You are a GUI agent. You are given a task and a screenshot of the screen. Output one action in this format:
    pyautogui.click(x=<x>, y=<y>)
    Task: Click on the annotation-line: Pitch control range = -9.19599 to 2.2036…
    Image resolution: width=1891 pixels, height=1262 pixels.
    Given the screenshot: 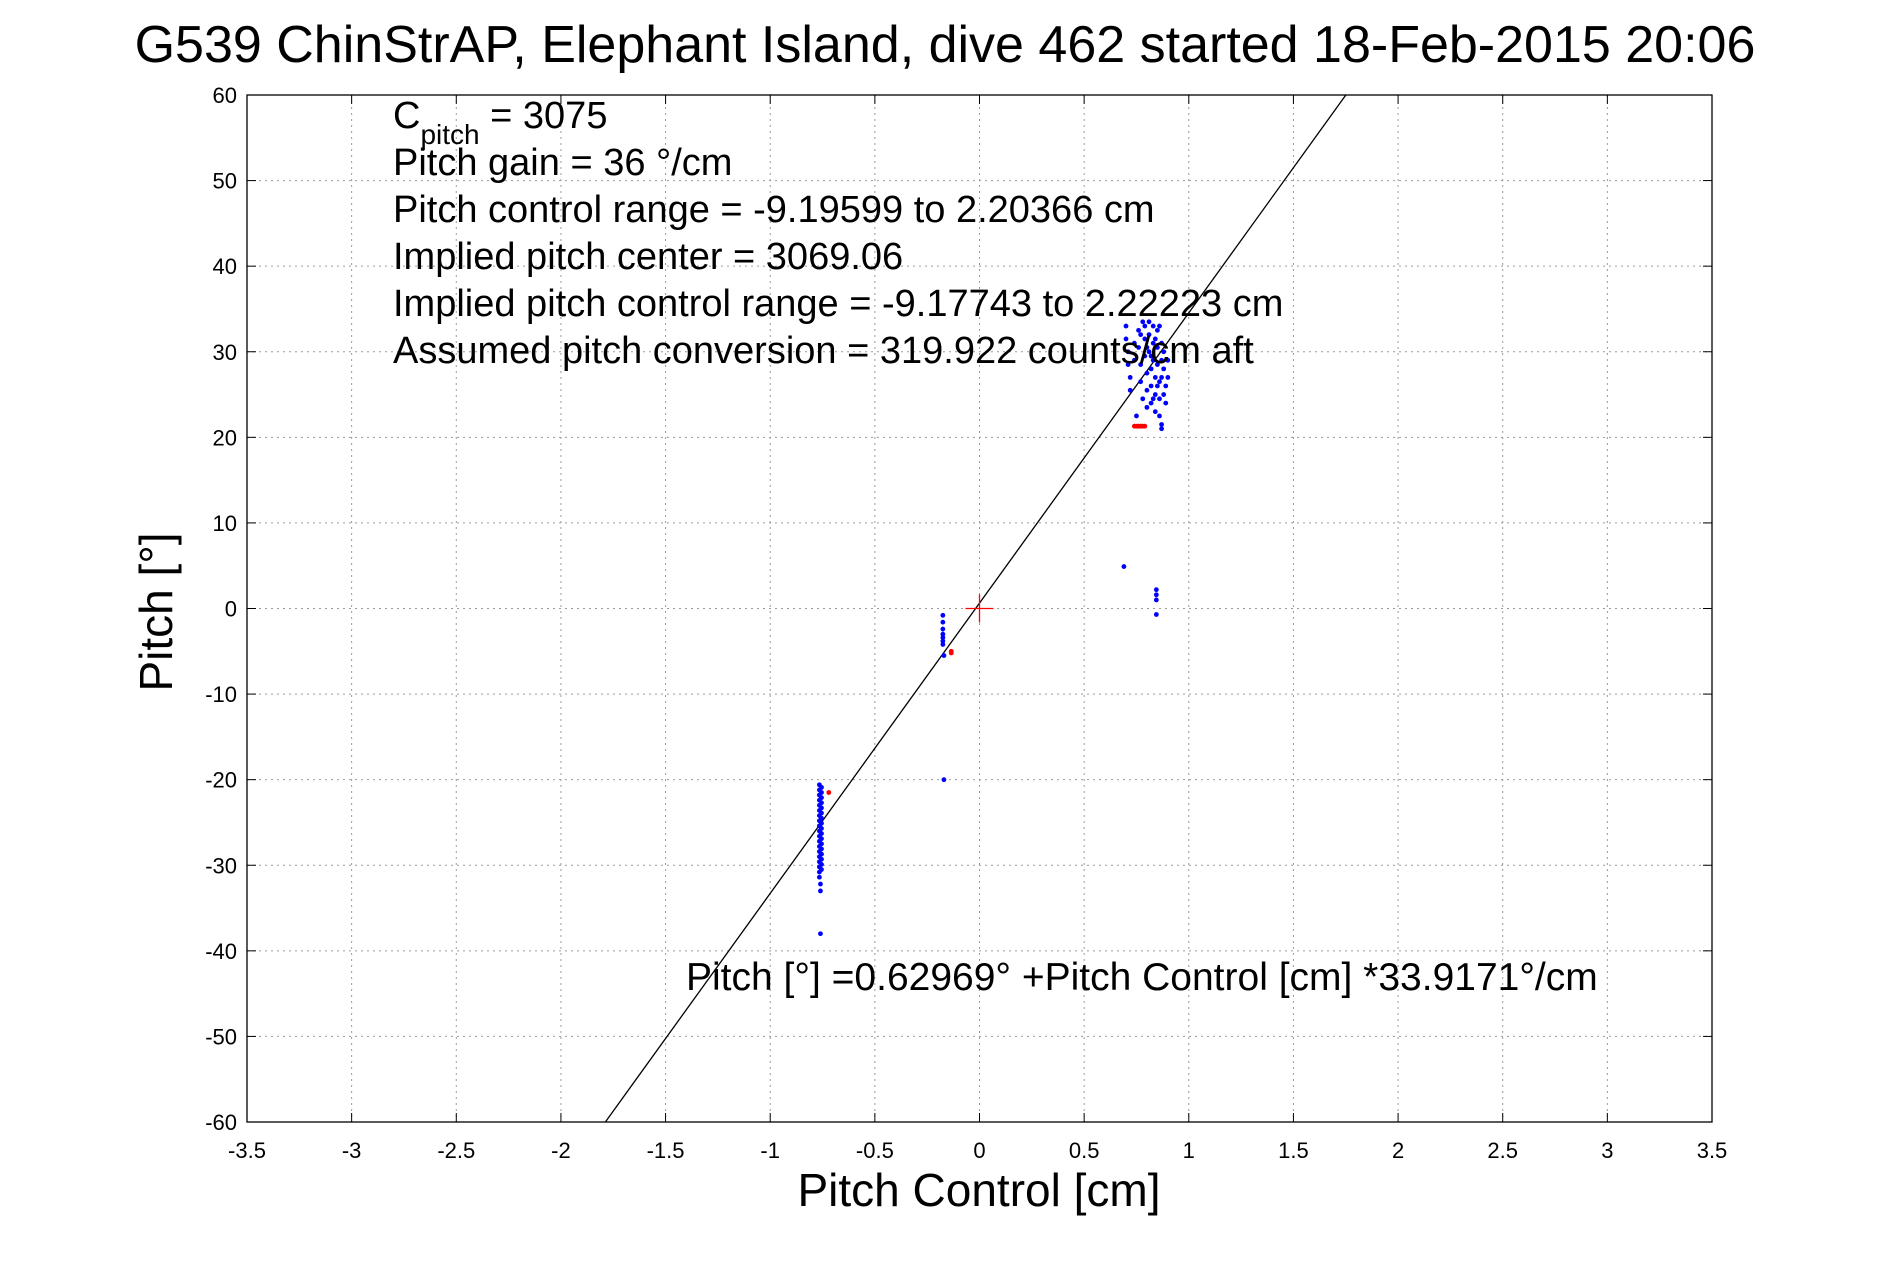 What is the action you would take?
    pyautogui.click(x=774, y=210)
    